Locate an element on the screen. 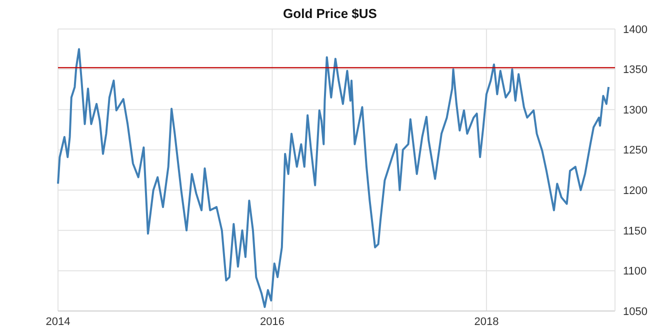 The image size is (653, 333). y-tick-label: 1400 is located at coordinates (635, 30).